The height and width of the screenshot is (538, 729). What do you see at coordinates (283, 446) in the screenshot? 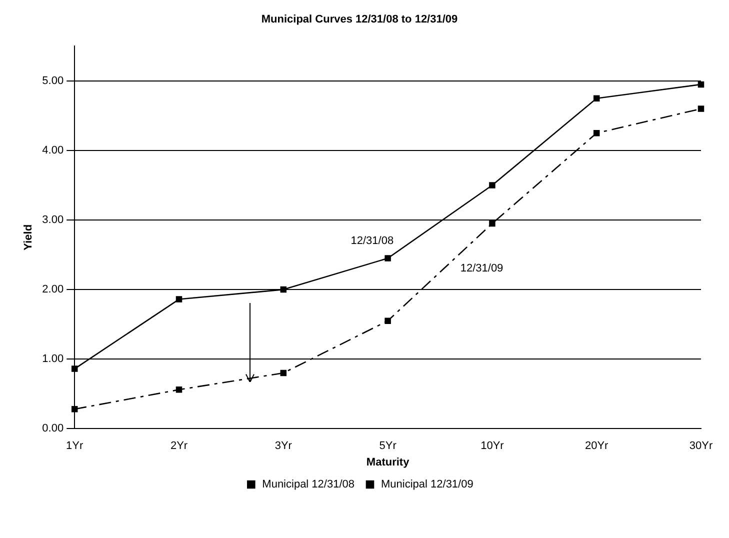
I see `x-tick-label: 3Yr` at bounding box center [283, 446].